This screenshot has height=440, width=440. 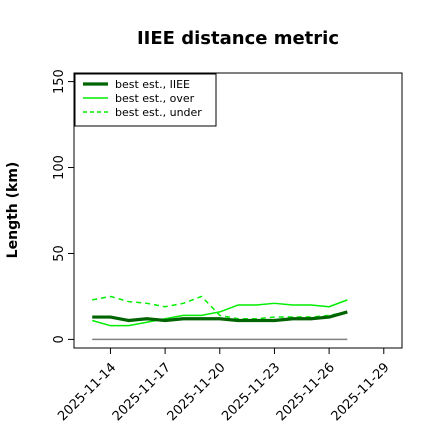 What do you see at coordinates (59, 81) in the screenshot?
I see `y-tick-label: 150` at bounding box center [59, 81].